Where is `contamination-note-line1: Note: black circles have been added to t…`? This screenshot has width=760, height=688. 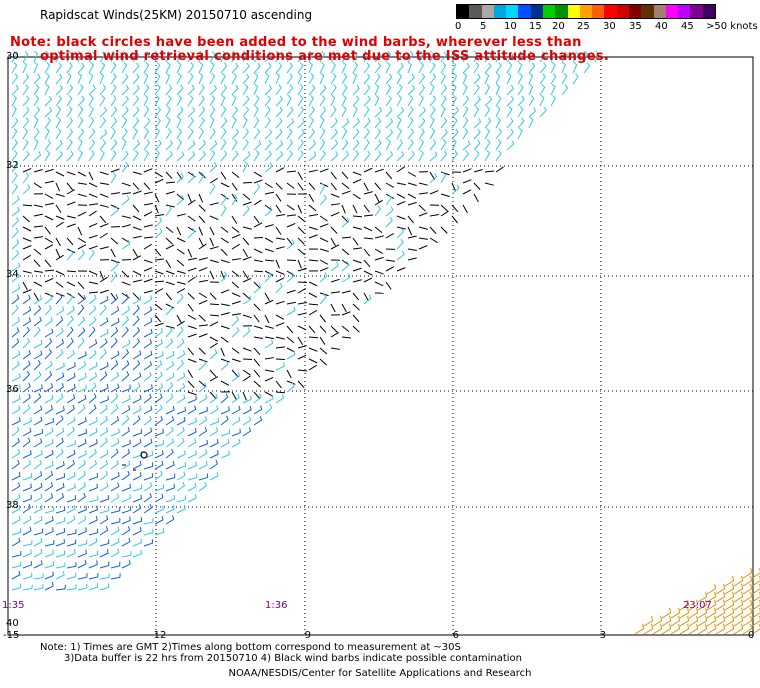
contamination-note-line1: Note: black circles have been added to t… is located at coordinates (296, 42).